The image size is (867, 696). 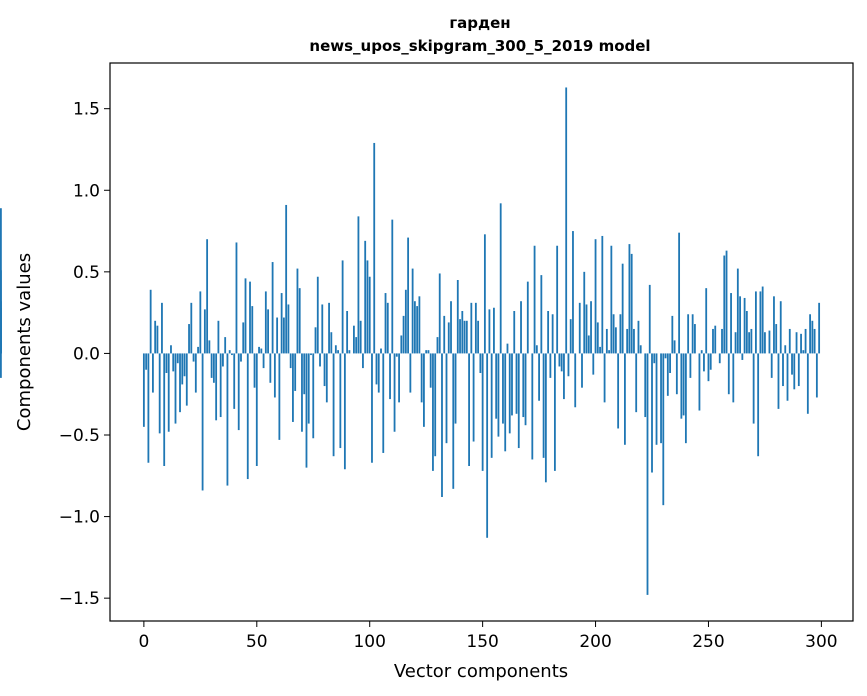 I want to click on y-tick-label: −0.5, so click(x=79, y=436).